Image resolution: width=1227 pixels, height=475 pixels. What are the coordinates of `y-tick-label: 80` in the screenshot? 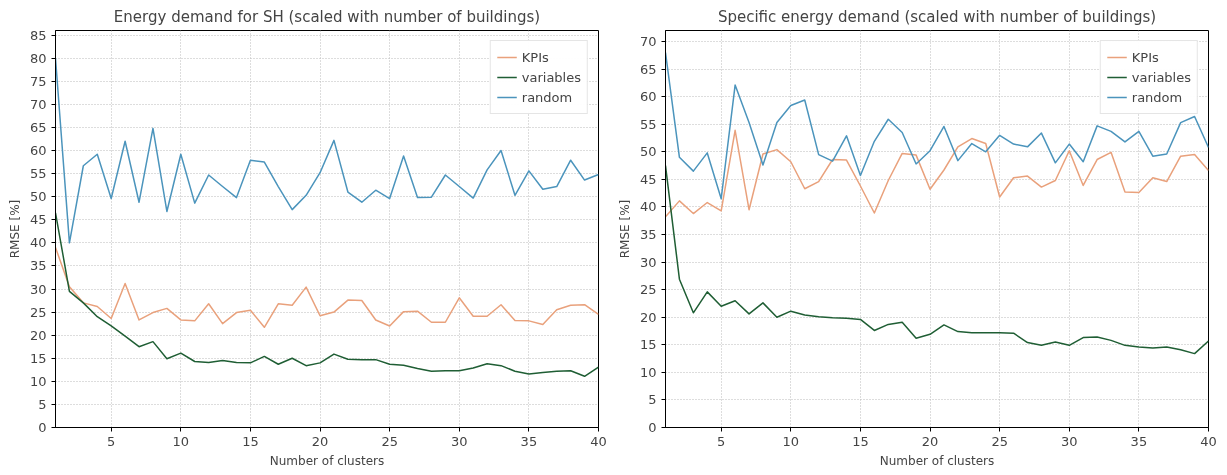 It's located at (38, 58).